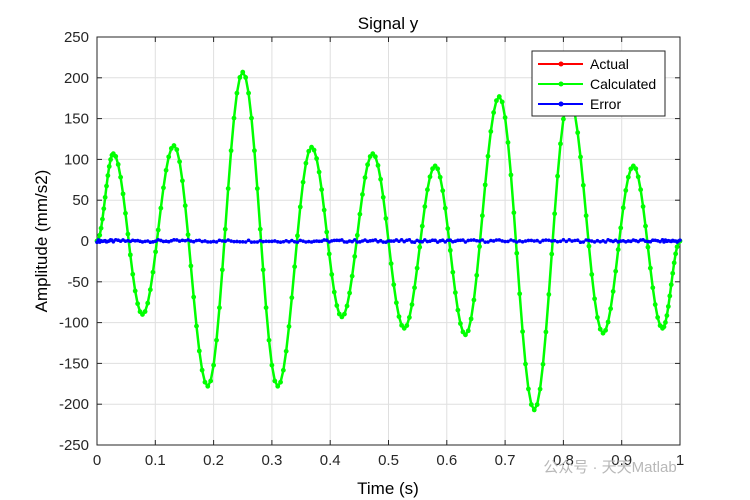 This screenshot has height=500, width=750. I want to click on y-tick-label: -50, so click(78, 282).